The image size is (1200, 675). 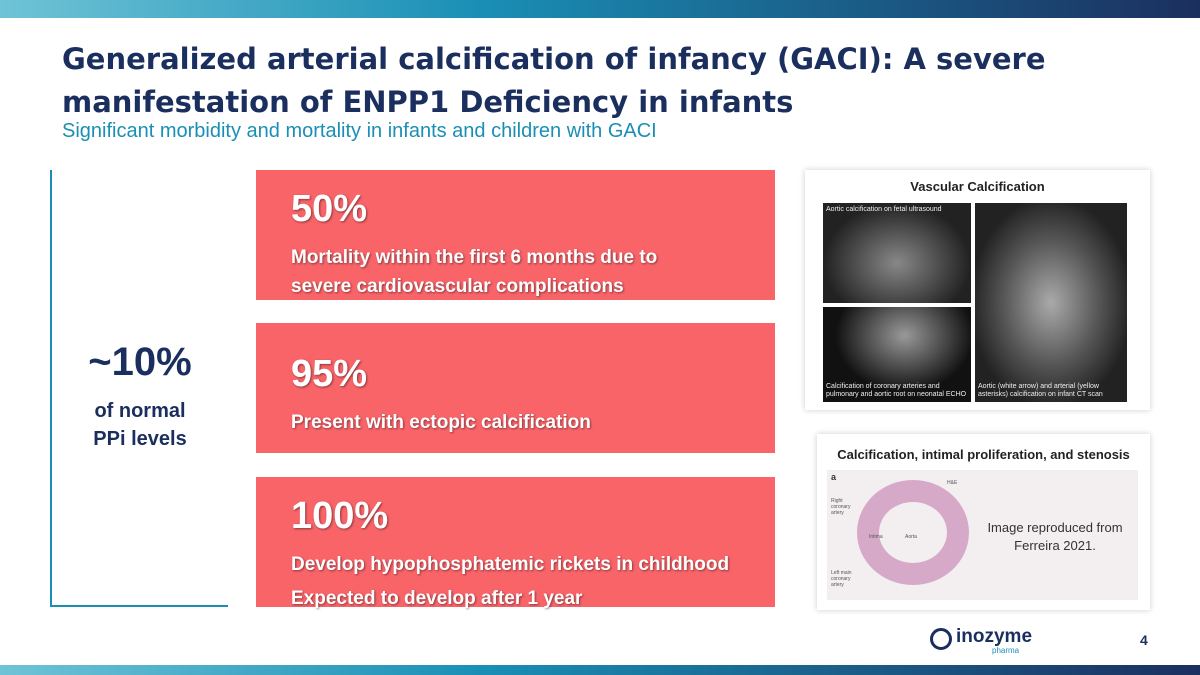 I want to click on logo-icon, so click(x=941, y=639).